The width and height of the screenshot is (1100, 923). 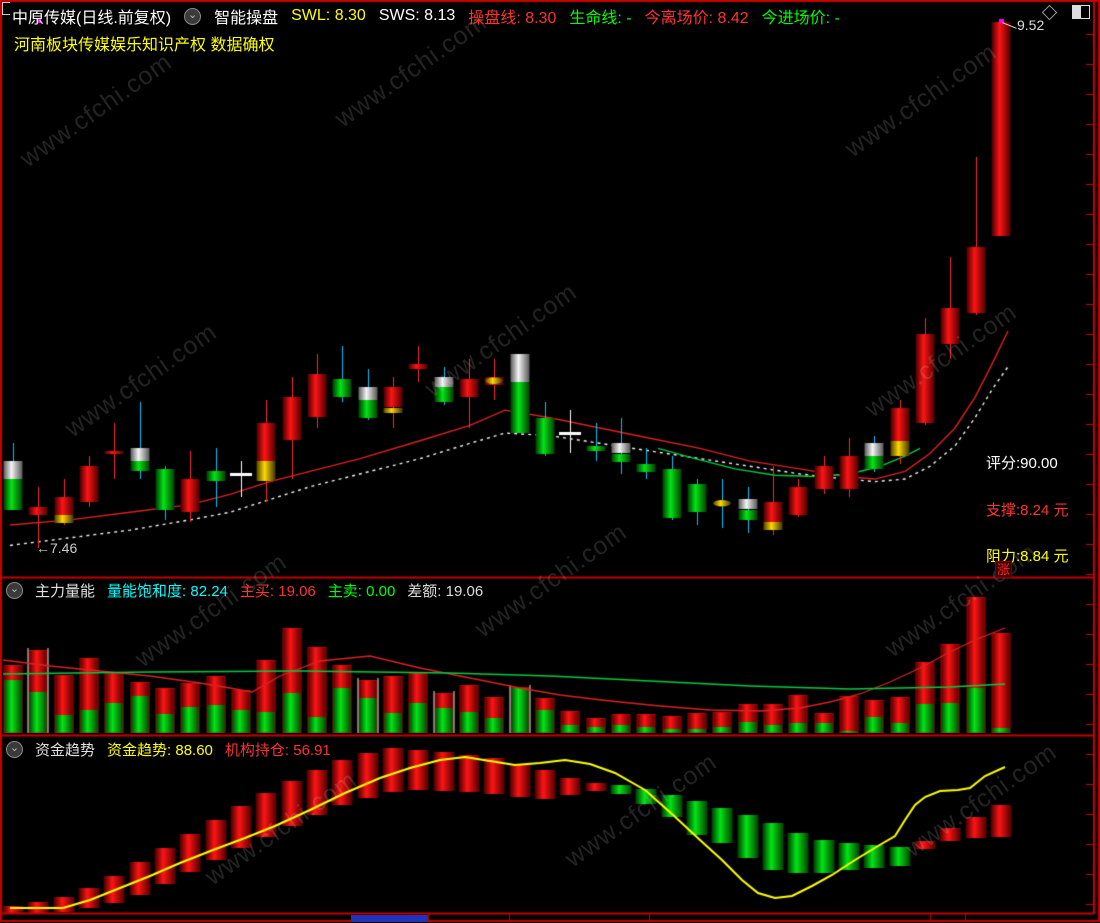 I want to click on header-field-jinchangjia: 今进场价: -, so click(x=800, y=18).